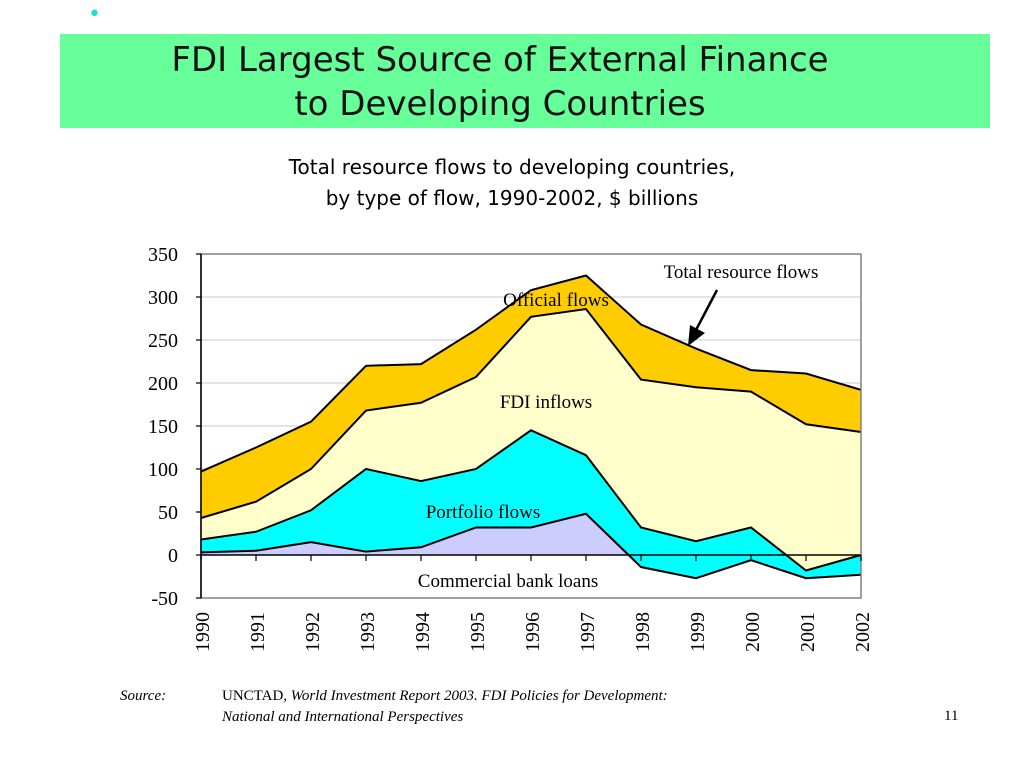  What do you see at coordinates (163, 384) in the screenshot?
I see `y-tick-label-200: 200` at bounding box center [163, 384].